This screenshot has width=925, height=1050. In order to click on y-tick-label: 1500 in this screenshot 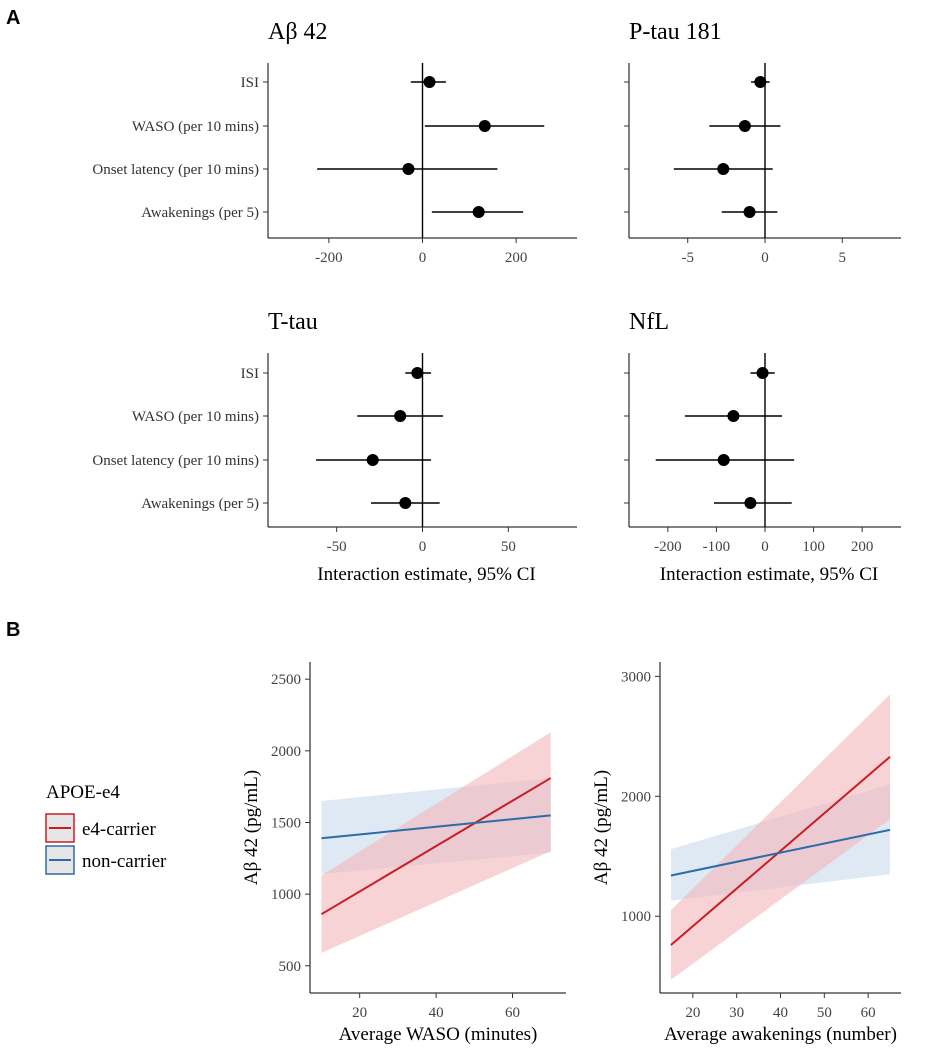, I will do `click(286, 823)`.